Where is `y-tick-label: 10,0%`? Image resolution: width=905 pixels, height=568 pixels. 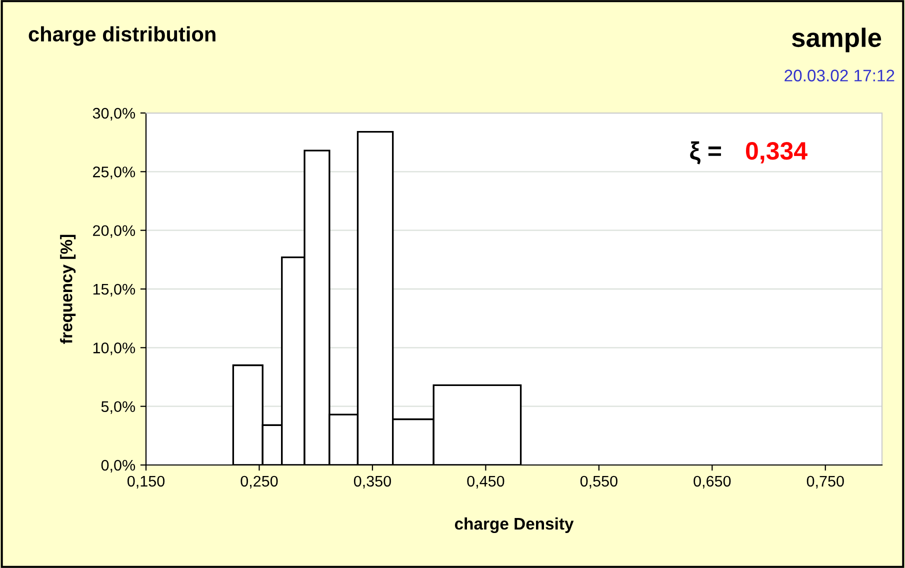
y-tick-label: 10,0% is located at coordinates (114, 349).